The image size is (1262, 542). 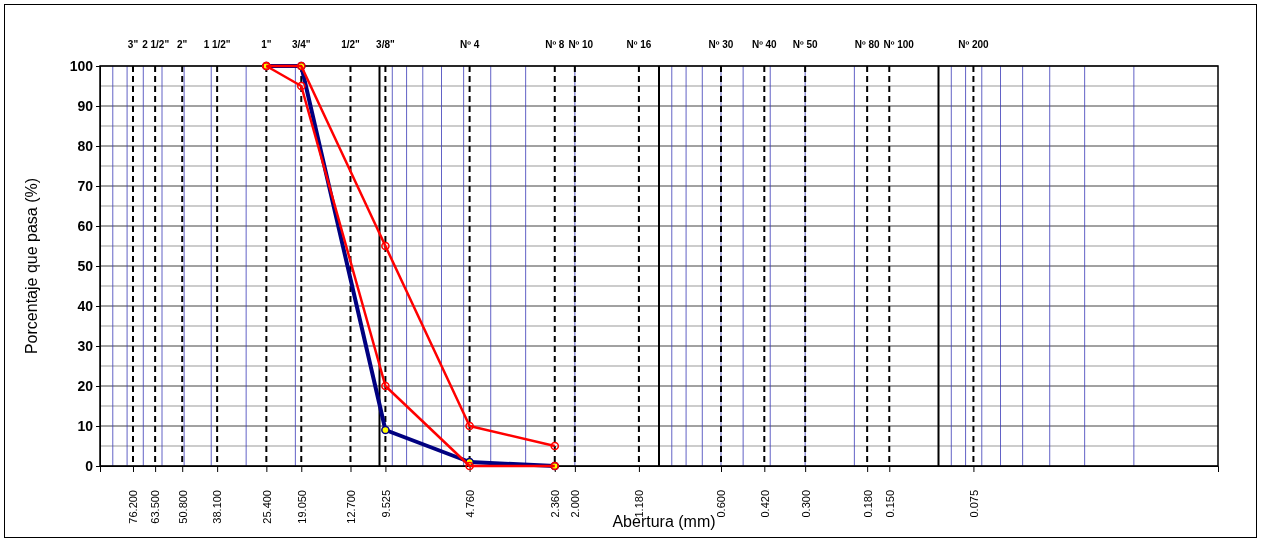 What do you see at coordinates (867, 44) in the screenshot?
I see `text: Nº 80` at bounding box center [867, 44].